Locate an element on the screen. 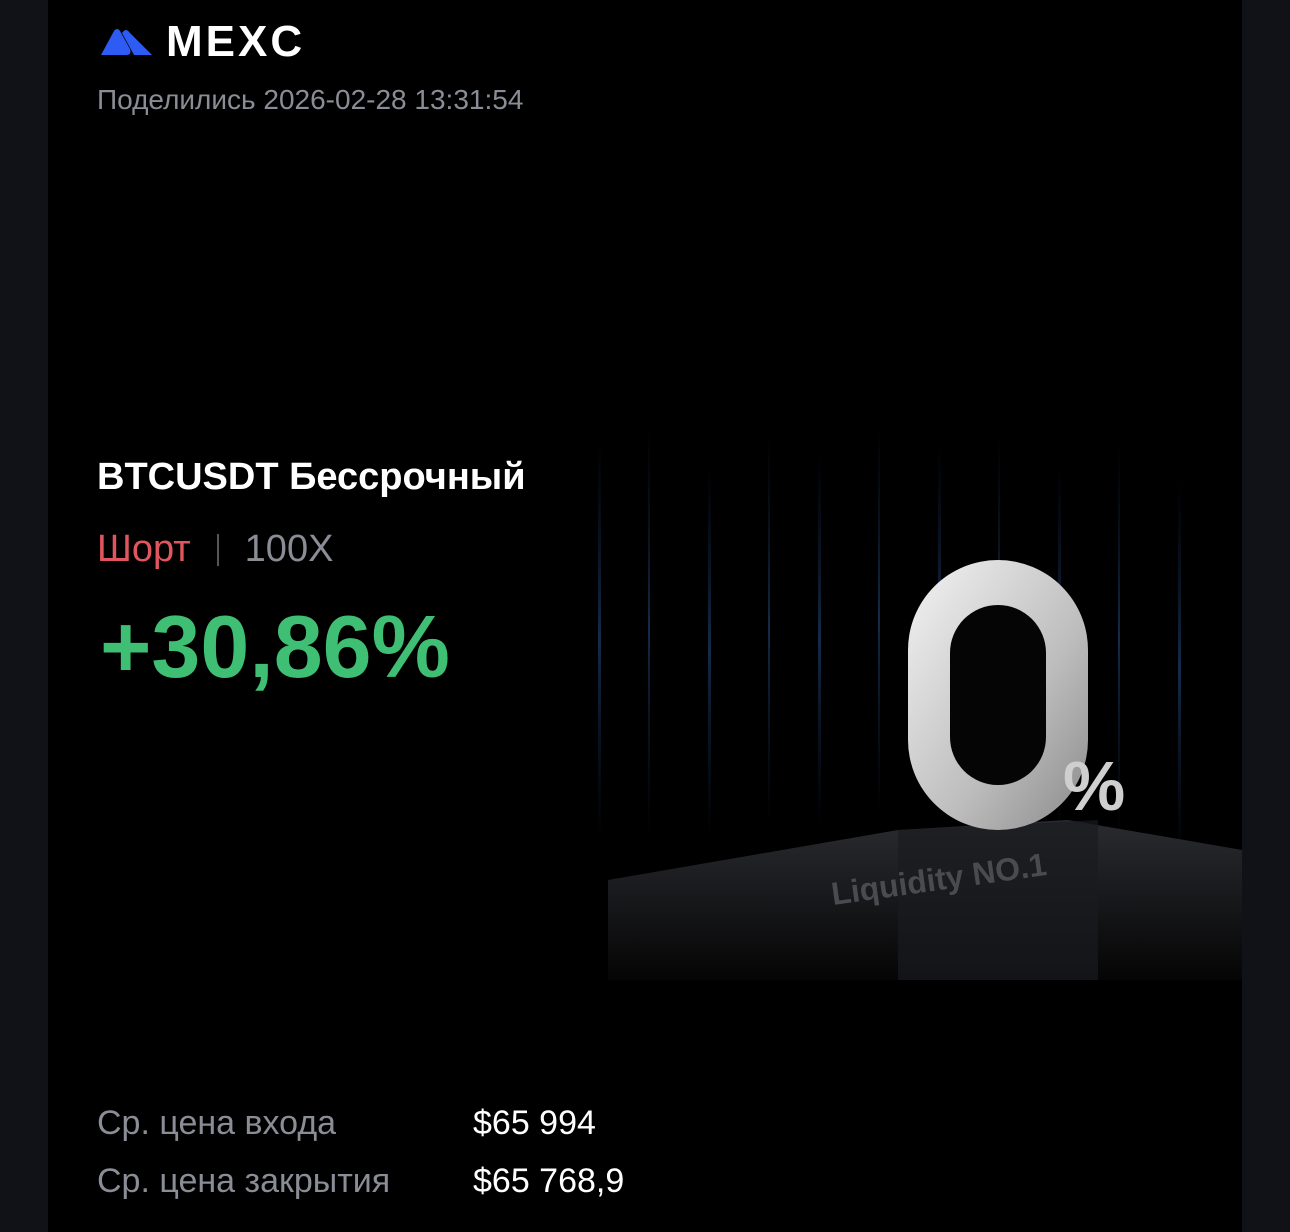  detail-row-entry: Ср. цена входа $65 994 is located at coordinates (346, 1123).